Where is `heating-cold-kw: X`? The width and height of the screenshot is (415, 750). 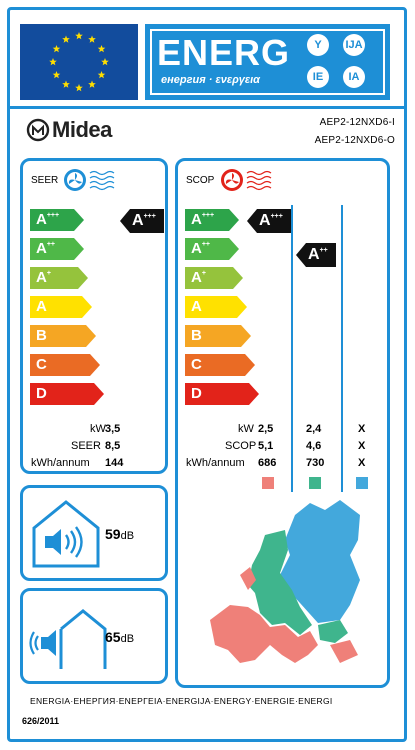
heating-cold-kw: X is located at coordinates (362, 429).